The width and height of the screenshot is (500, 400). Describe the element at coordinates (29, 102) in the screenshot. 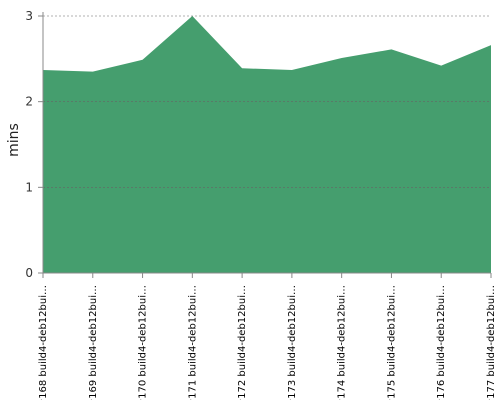

I see `y-tick-label: 2` at that location.